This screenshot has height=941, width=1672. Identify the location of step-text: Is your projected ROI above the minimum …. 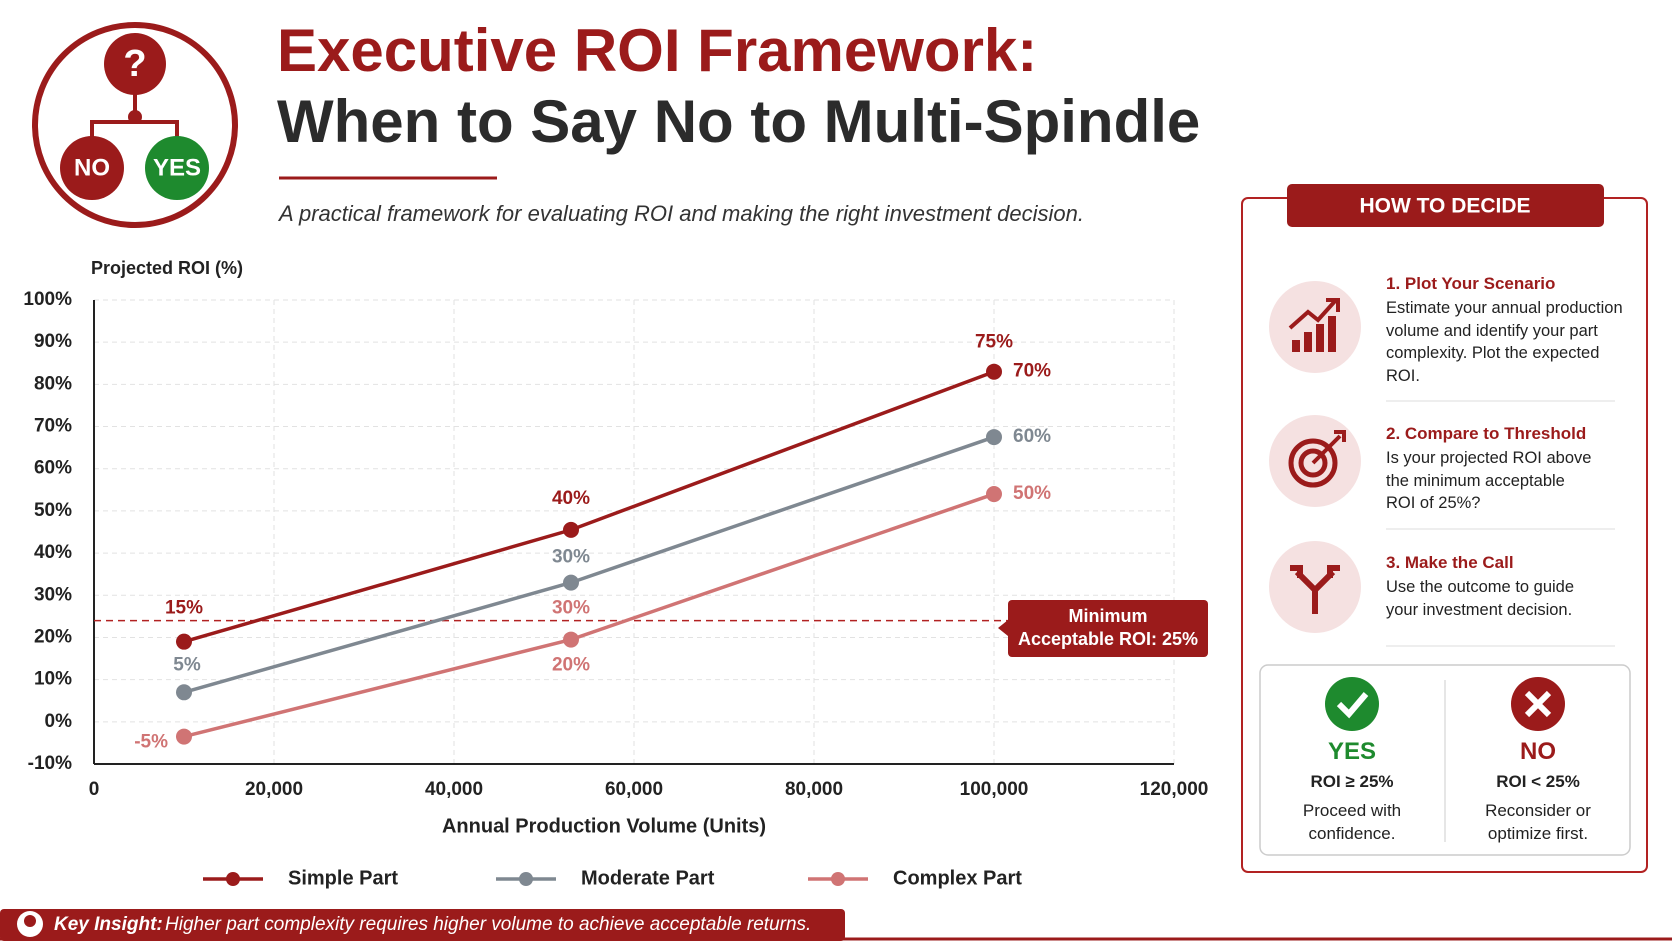
(1489, 480).